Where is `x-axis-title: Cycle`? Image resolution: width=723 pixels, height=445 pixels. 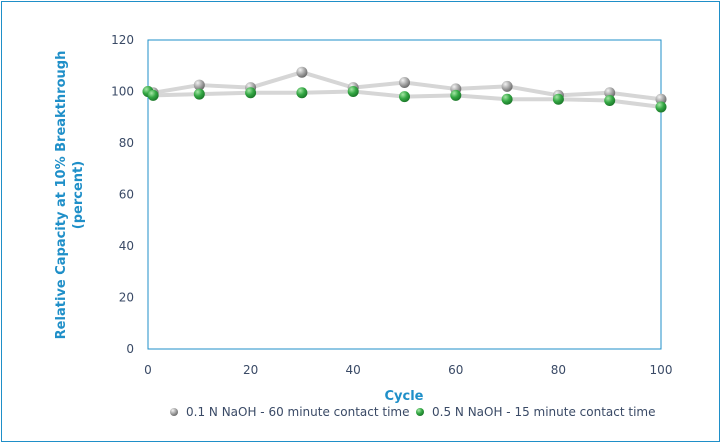
x-axis-title: Cycle is located at coordinates (404, 396).